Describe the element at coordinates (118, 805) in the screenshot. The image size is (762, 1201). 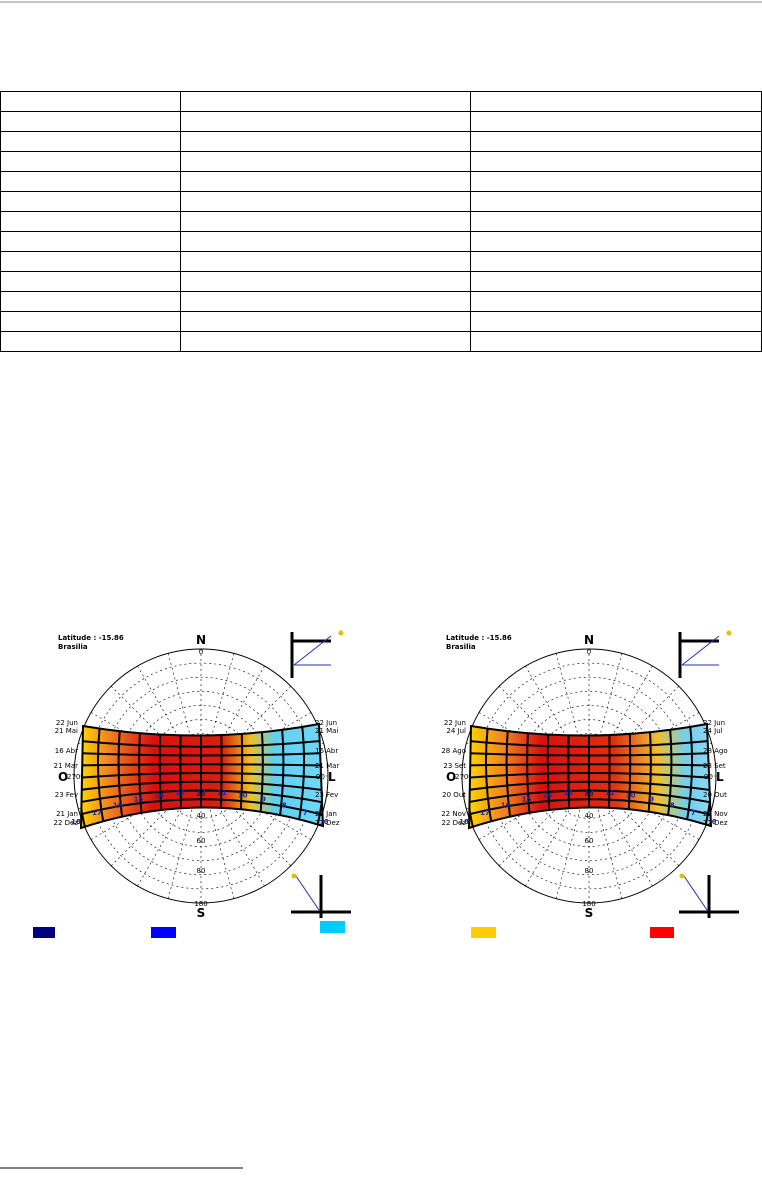
I see `hour-label: 16` at that location.